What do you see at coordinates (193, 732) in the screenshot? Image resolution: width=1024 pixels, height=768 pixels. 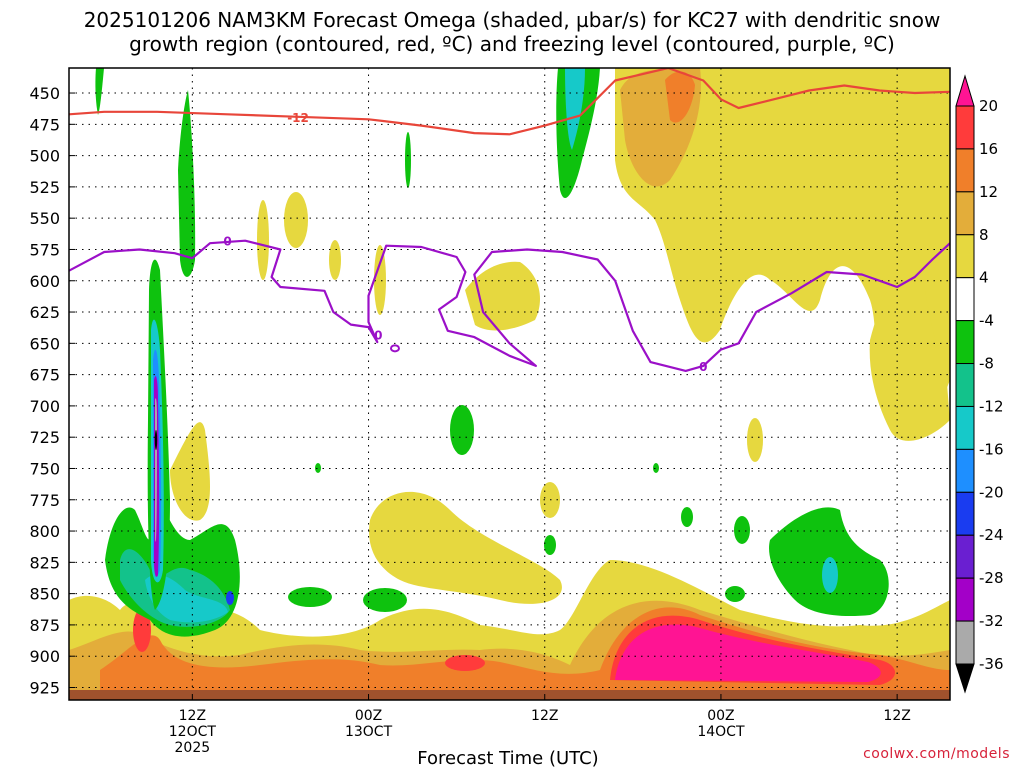 I see `x-tick-label-0-1: 12OCT` at bounding box center [193, 732].